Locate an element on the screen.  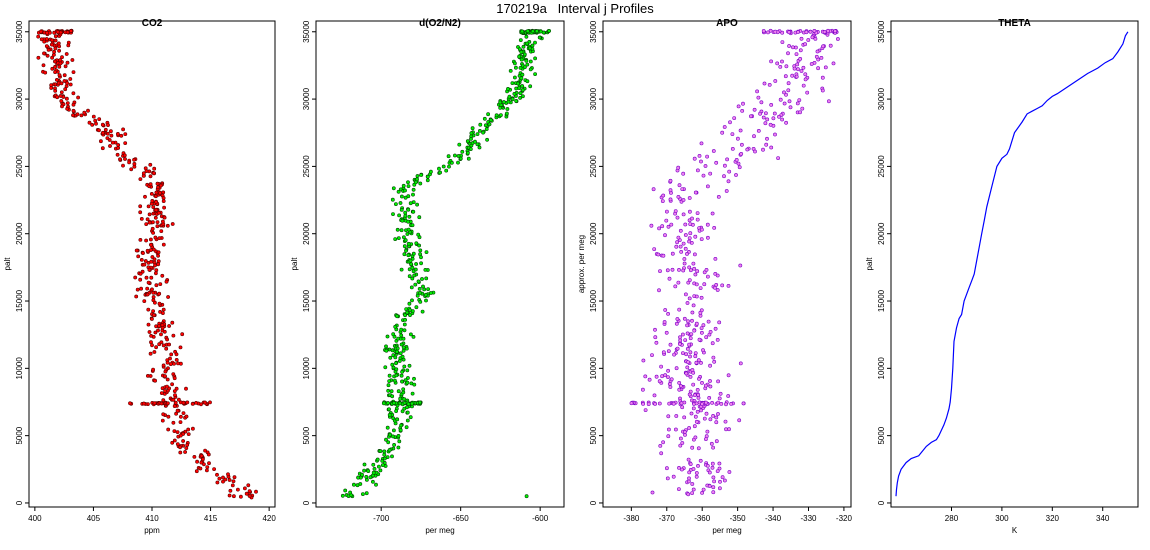
panel-title: APO is located at coordinates (727, 23).